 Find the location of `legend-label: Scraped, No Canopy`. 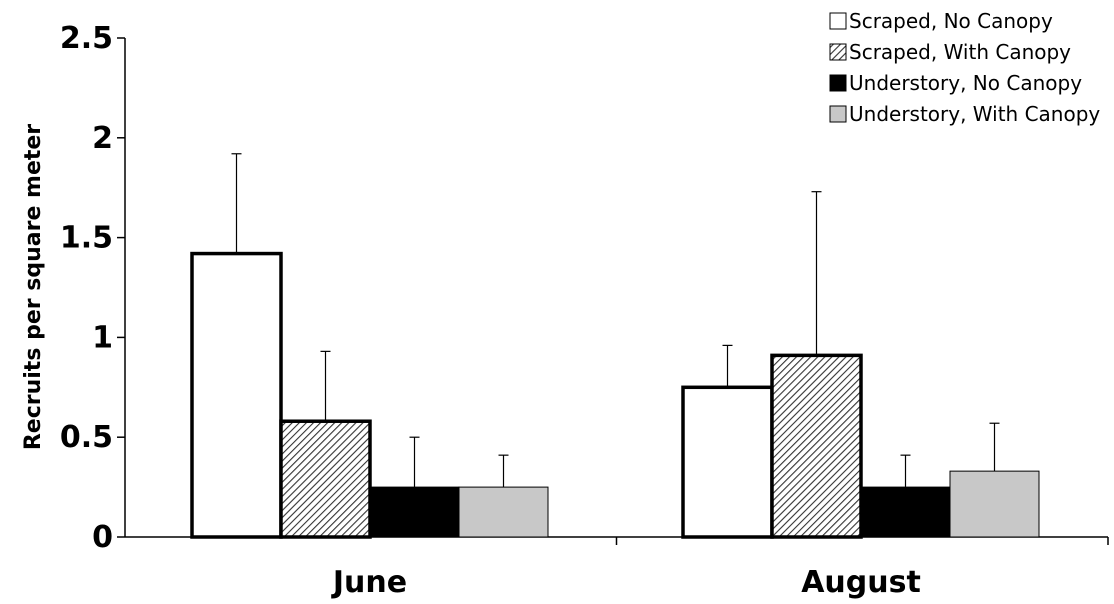

legend-label: Scraped, No Canopy is located at coordinates (951, 21).